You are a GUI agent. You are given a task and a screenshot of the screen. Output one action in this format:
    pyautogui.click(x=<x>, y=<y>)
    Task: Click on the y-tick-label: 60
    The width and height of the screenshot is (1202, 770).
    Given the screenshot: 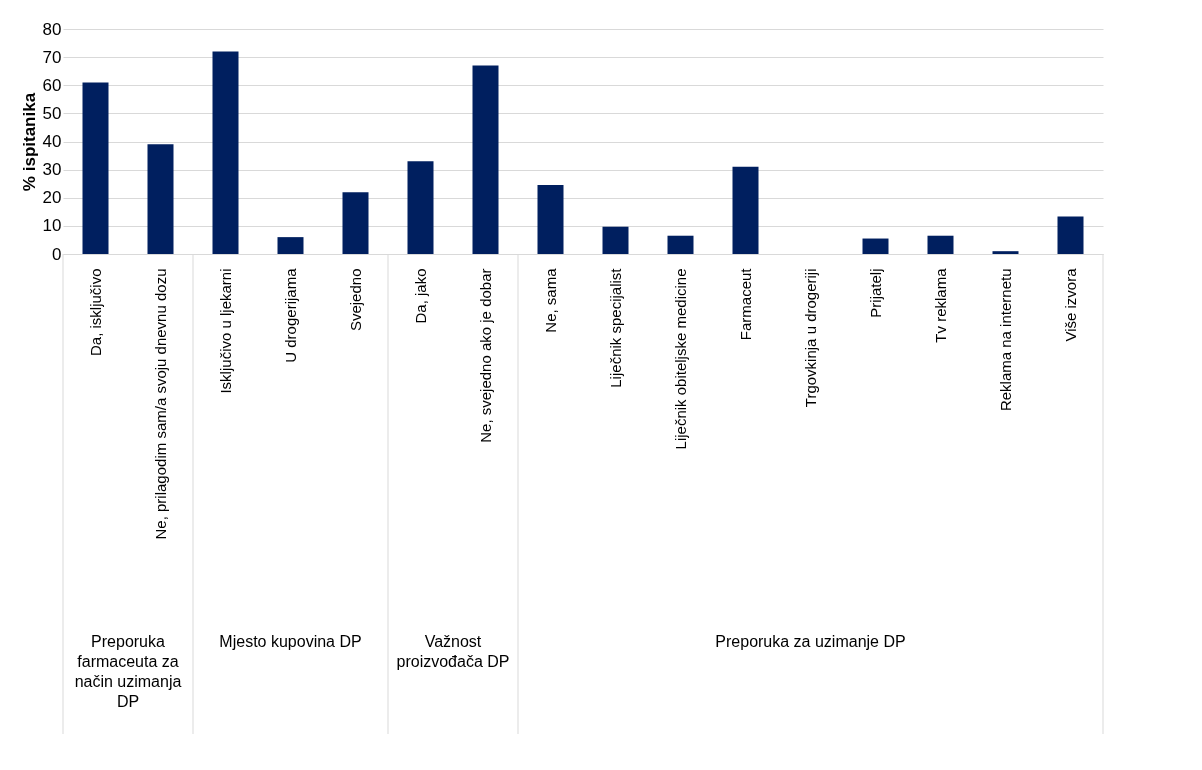 What is the action you would take?
    pyautogui.click(x=52, y=85)
    